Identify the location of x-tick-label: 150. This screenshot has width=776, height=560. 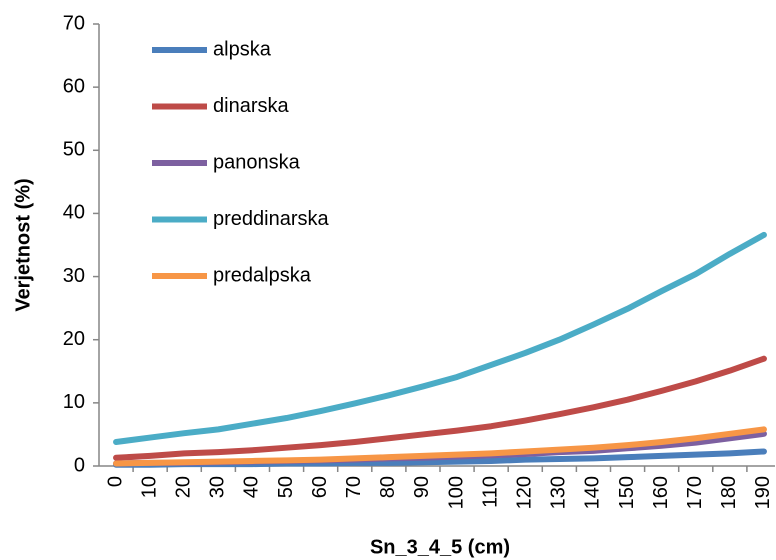
(627, 492).